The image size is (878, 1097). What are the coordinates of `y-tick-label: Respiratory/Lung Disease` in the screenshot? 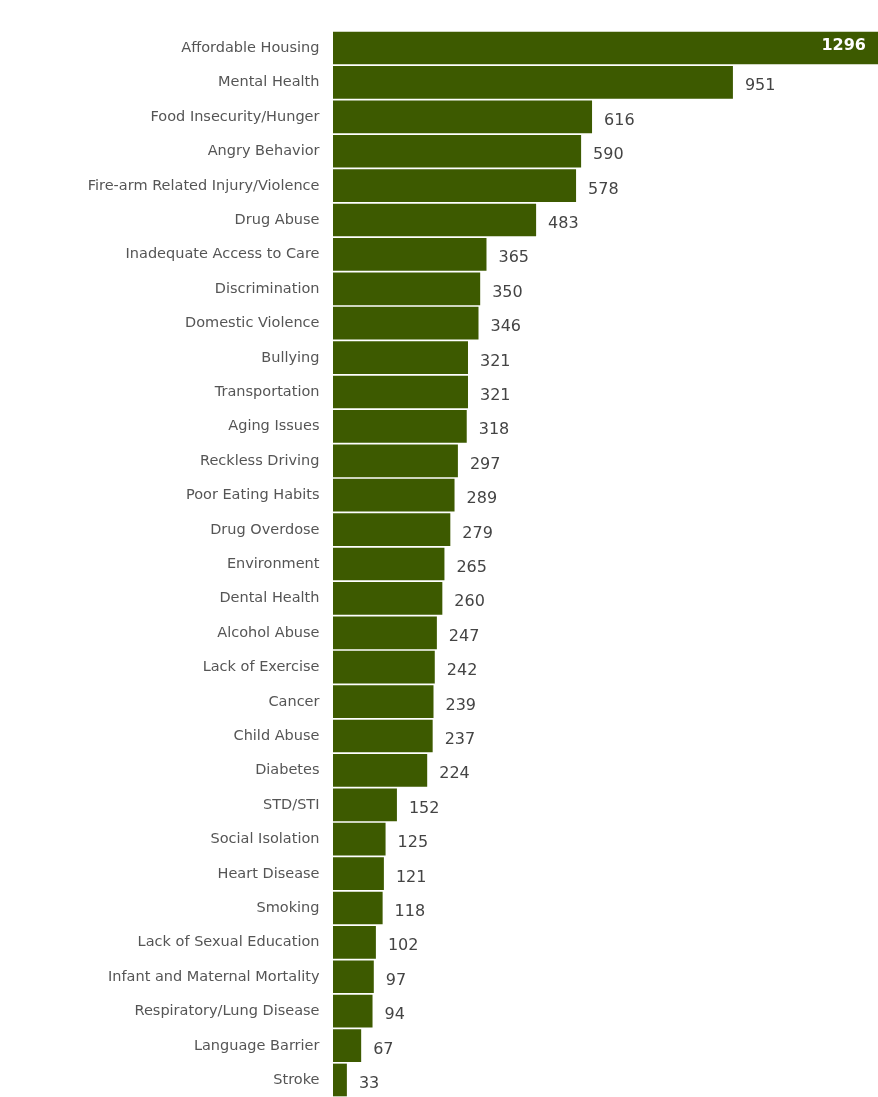 It's located at (227, 1010).